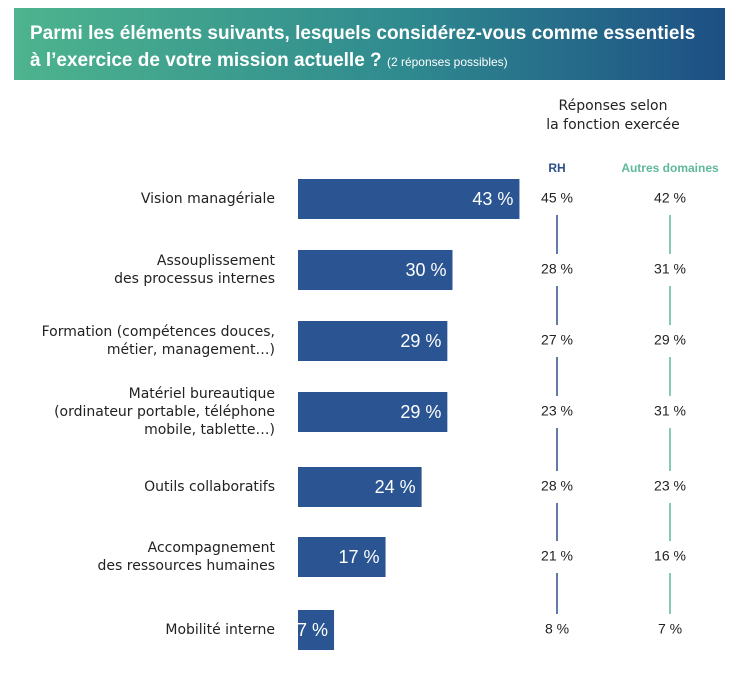  Describe the element at coordinates (670, 198) in the screenshot. I see `table-value: 42 %` at that location.